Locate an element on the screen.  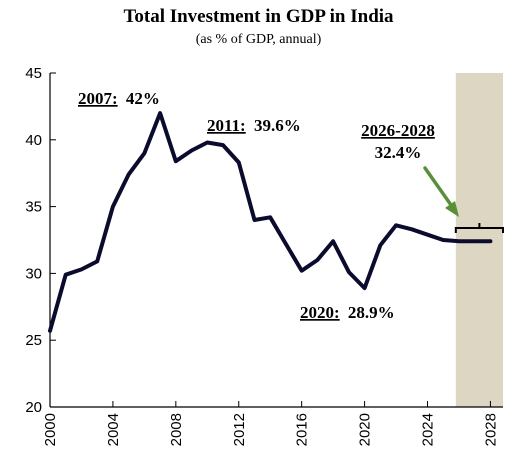
annotation-2011-year: 2011: is located at coordinates (226, 125).